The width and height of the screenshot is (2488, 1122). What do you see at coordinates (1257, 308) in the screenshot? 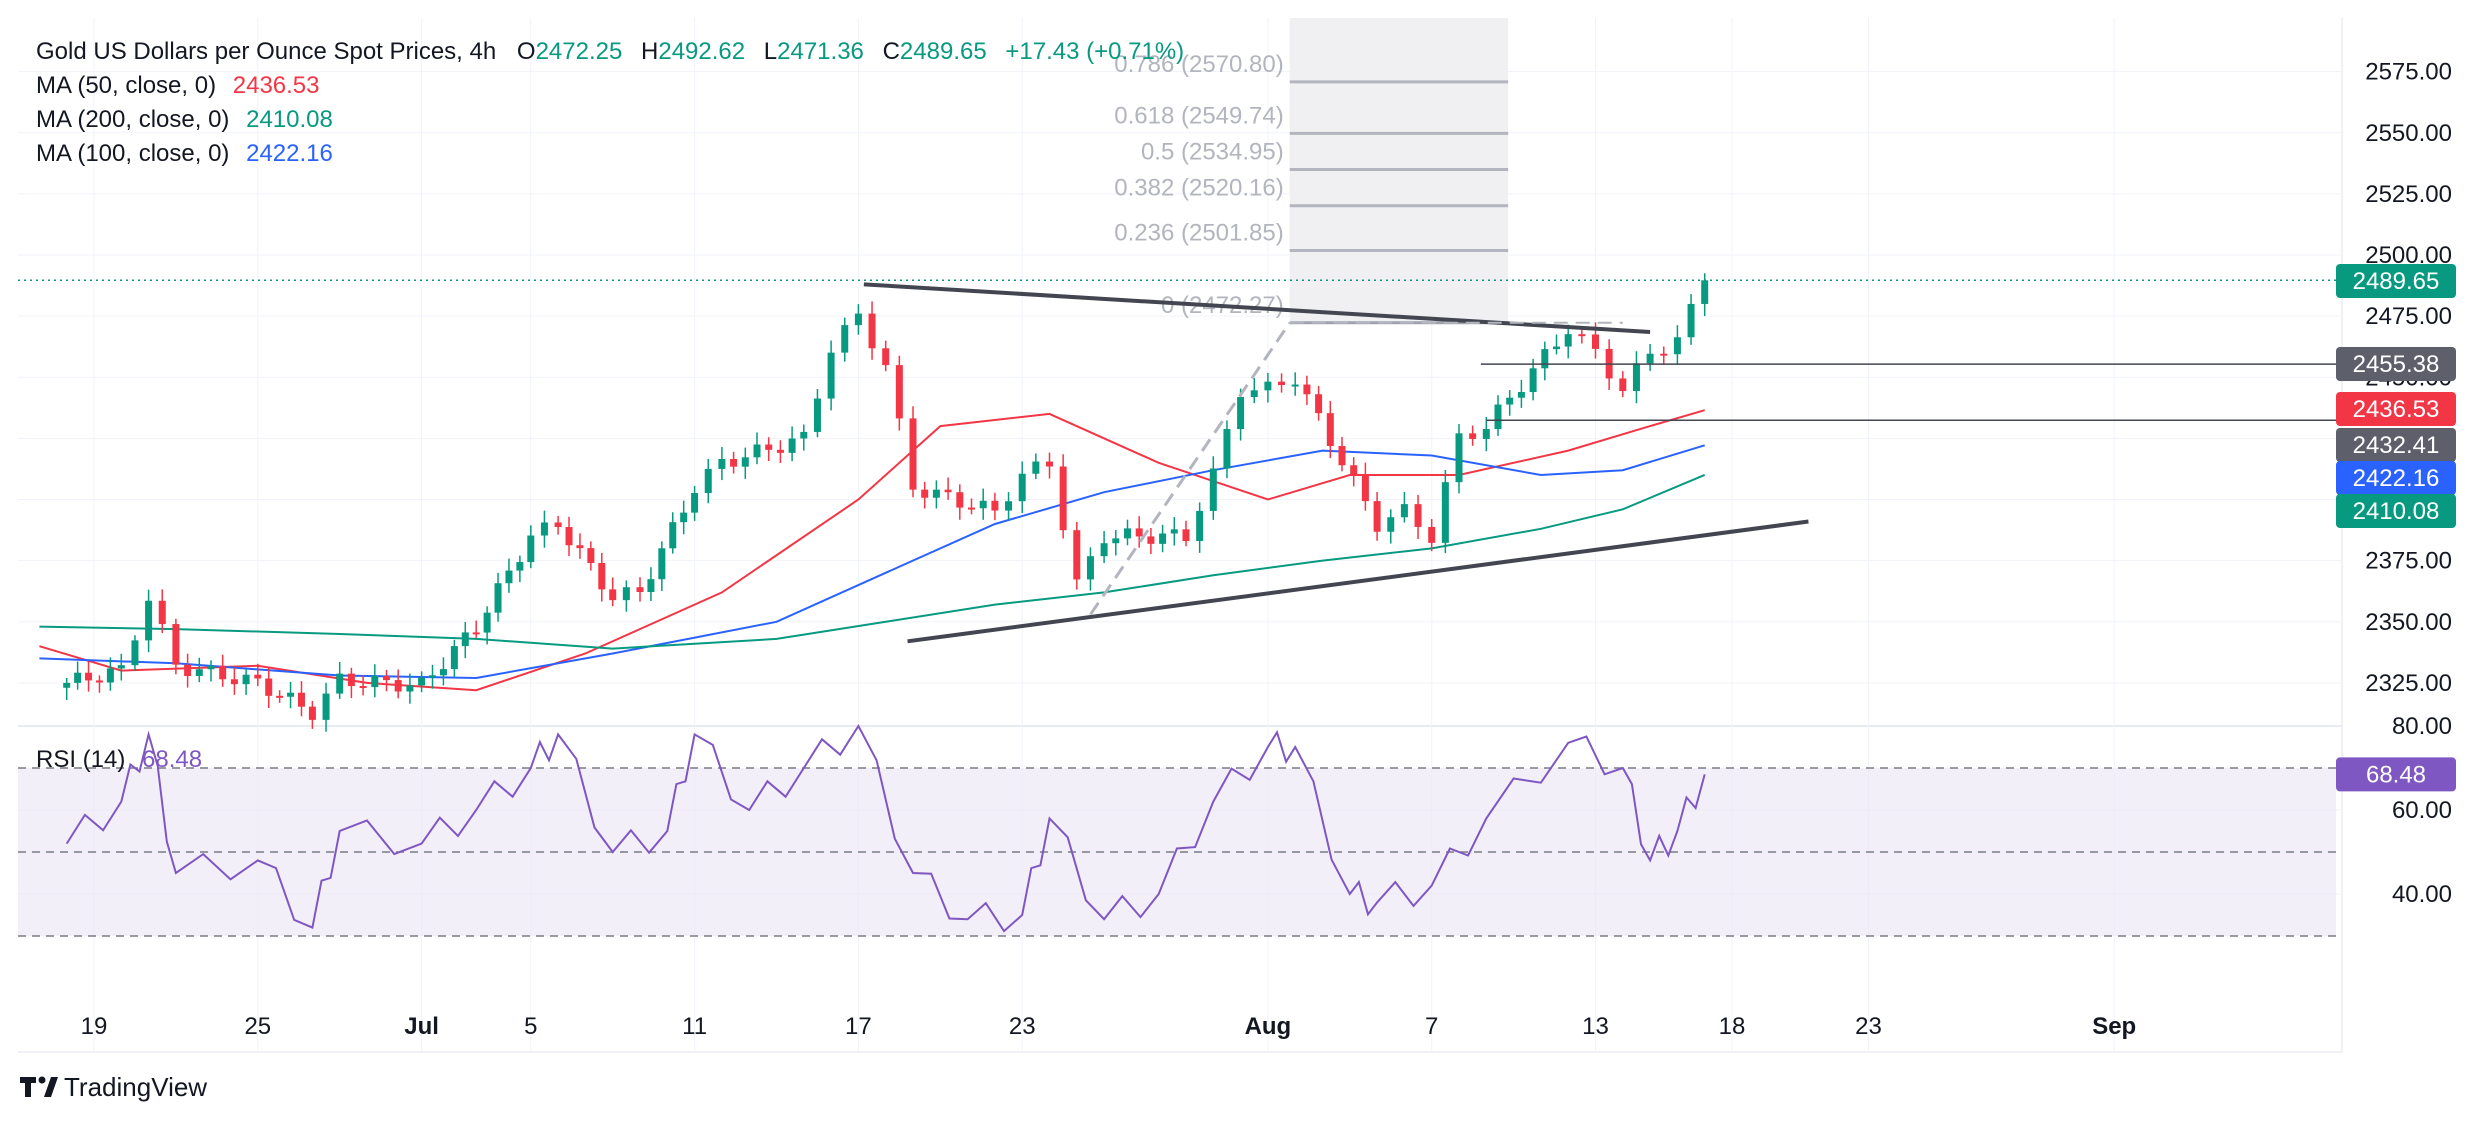
I see `resistance-trendline` at bounding box center [1257, 308].